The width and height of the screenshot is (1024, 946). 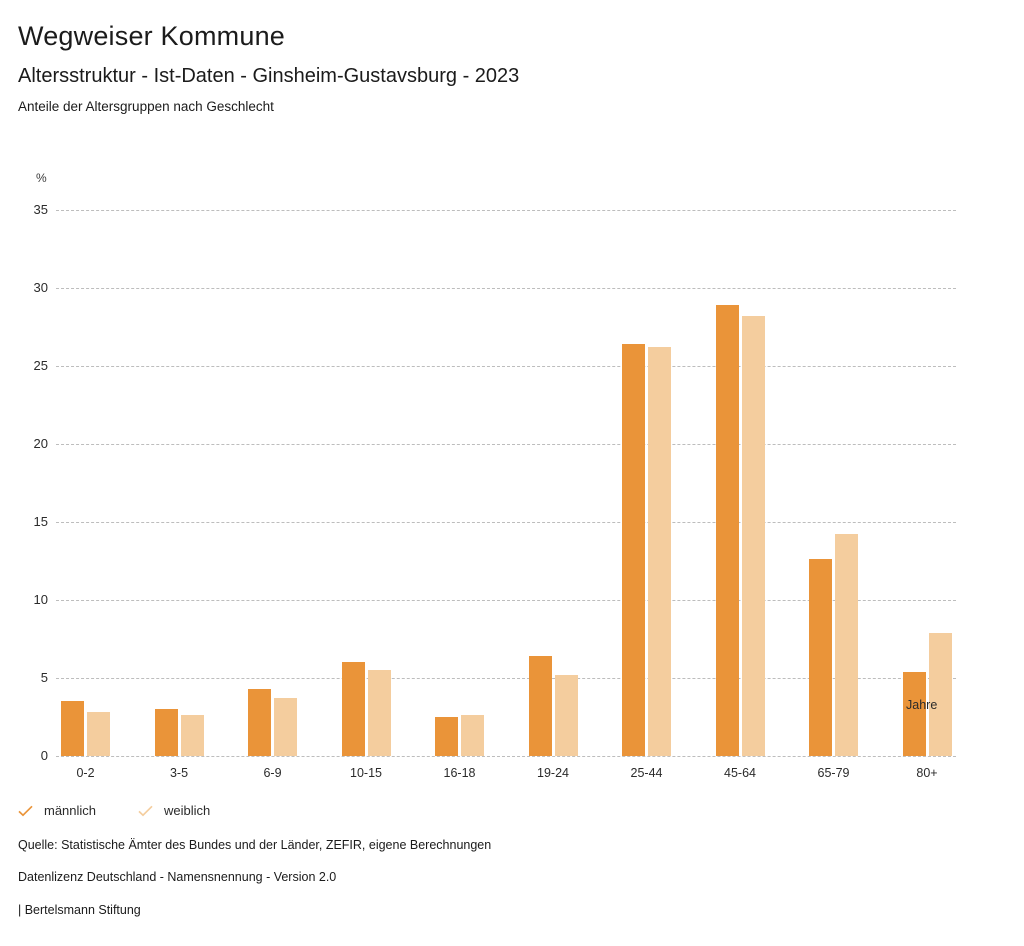 What do you see at coordinates (40, 287) in the screenshot?
I see `y-axis-tick-label: 30` at bounding box center [40, 287].